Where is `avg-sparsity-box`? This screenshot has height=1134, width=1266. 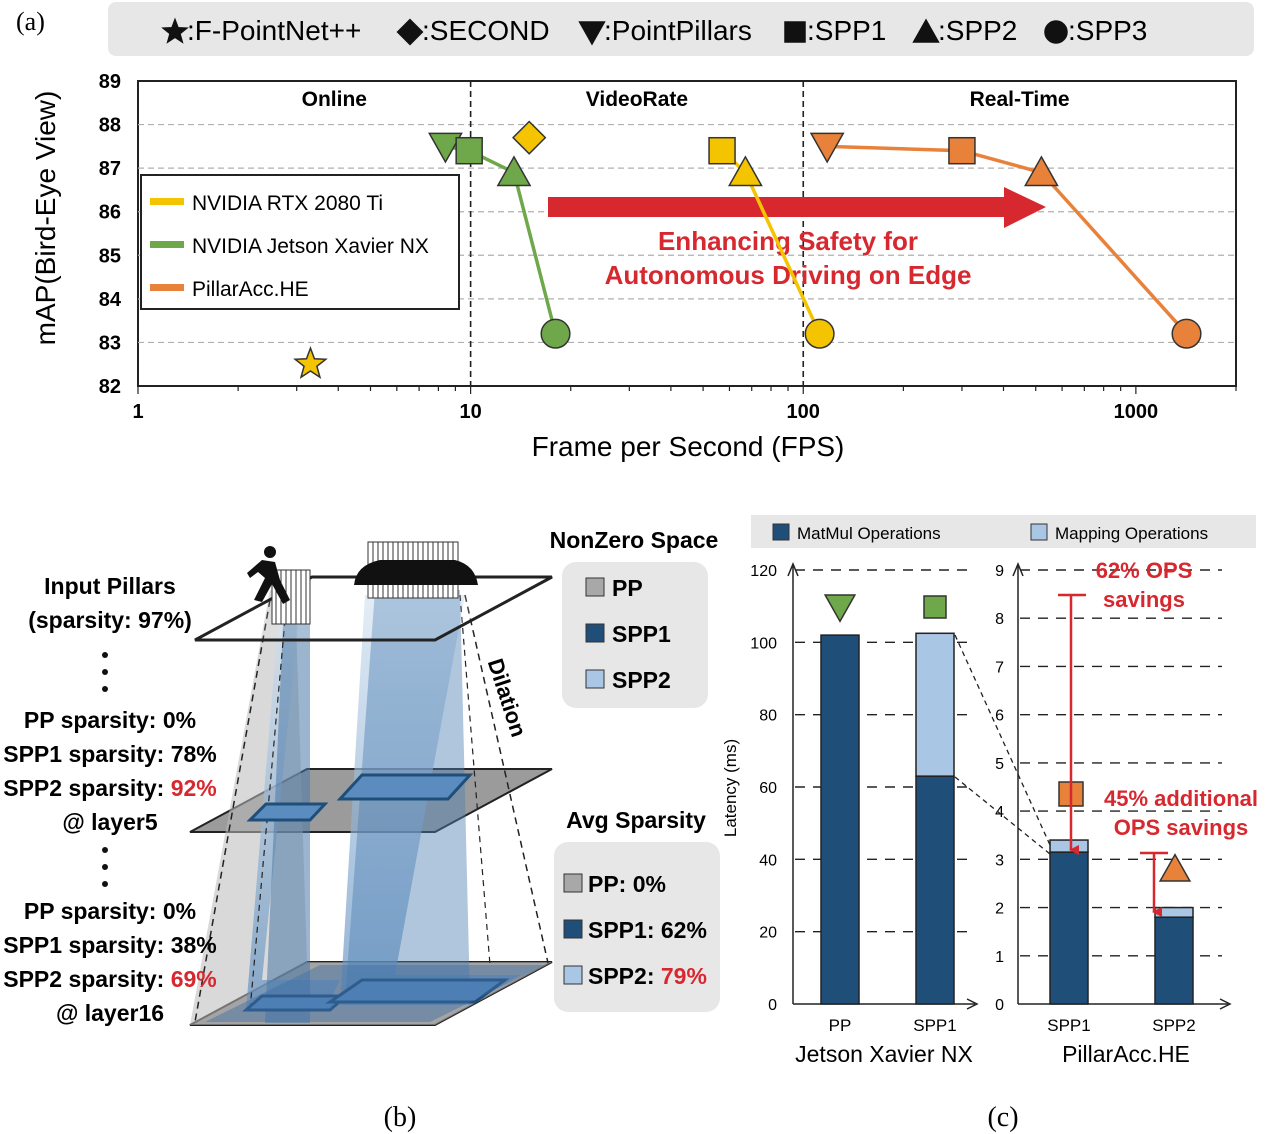 avg-sparsity-box is located at coordinates (637, 927).